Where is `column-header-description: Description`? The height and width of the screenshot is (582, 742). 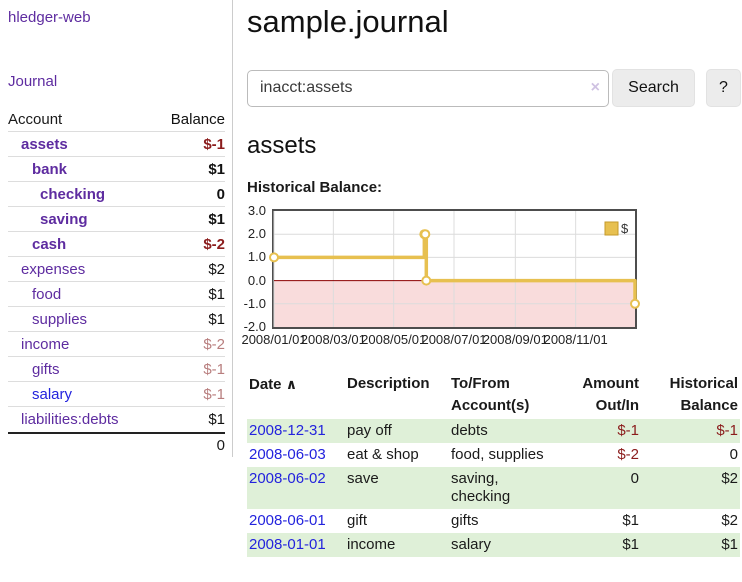
column-header-description: Description is located at coordinates (388, 383).